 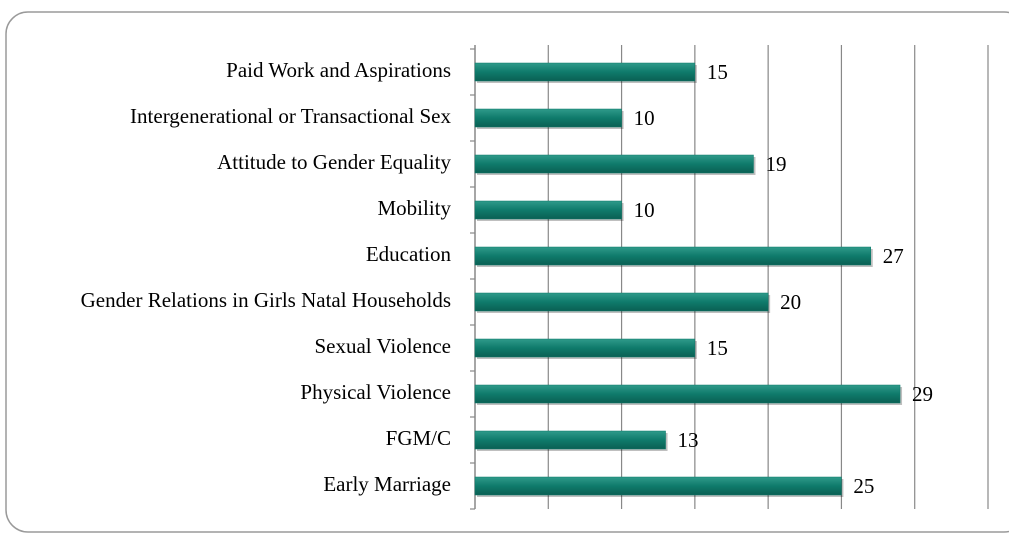 What do you see at coordinates (688, 440) in the screenshot?
I see `data-label: 13` at bounding box center [688, 440].